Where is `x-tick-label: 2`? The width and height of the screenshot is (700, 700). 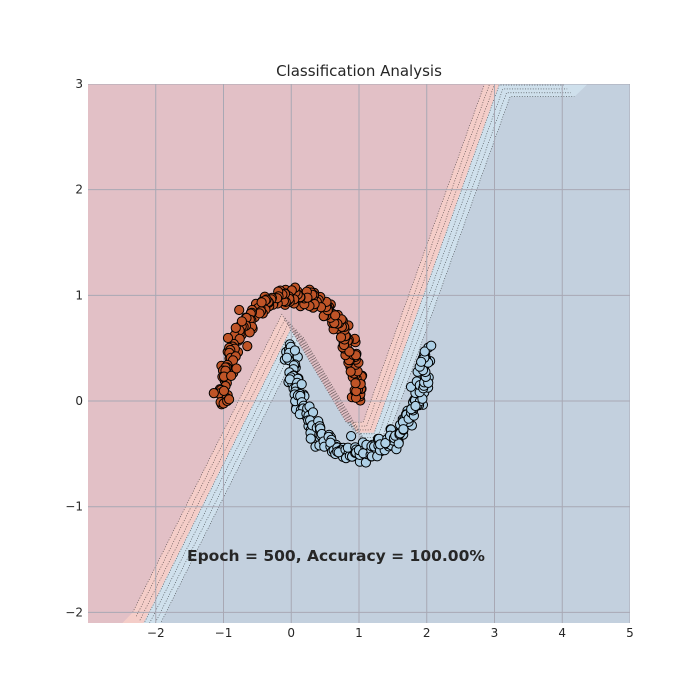
x-tick-label: 2 is located at coordinates (427, 633).